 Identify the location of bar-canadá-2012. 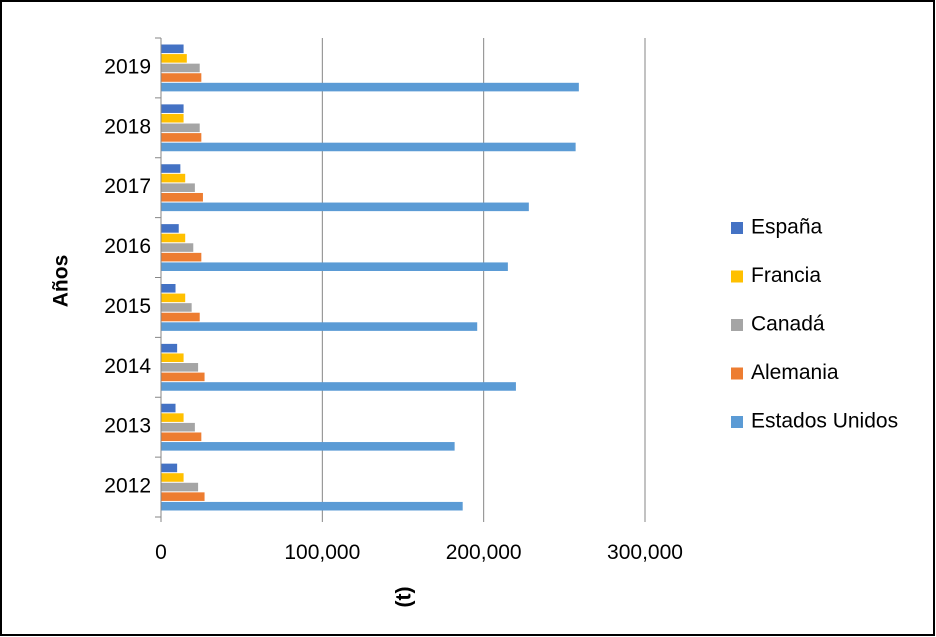
(180, 487).